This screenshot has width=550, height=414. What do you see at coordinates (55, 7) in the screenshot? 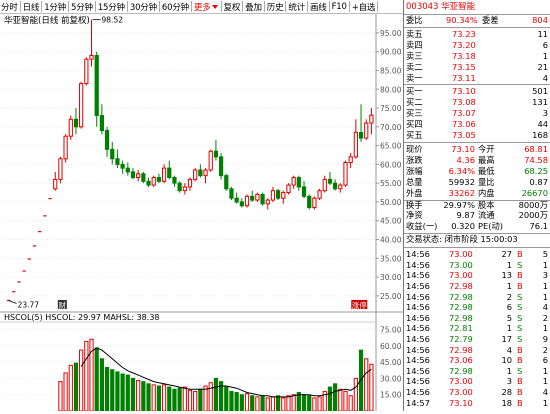
I see `toolbar-item-2: 1分钟` at bounding box center [55, 7].